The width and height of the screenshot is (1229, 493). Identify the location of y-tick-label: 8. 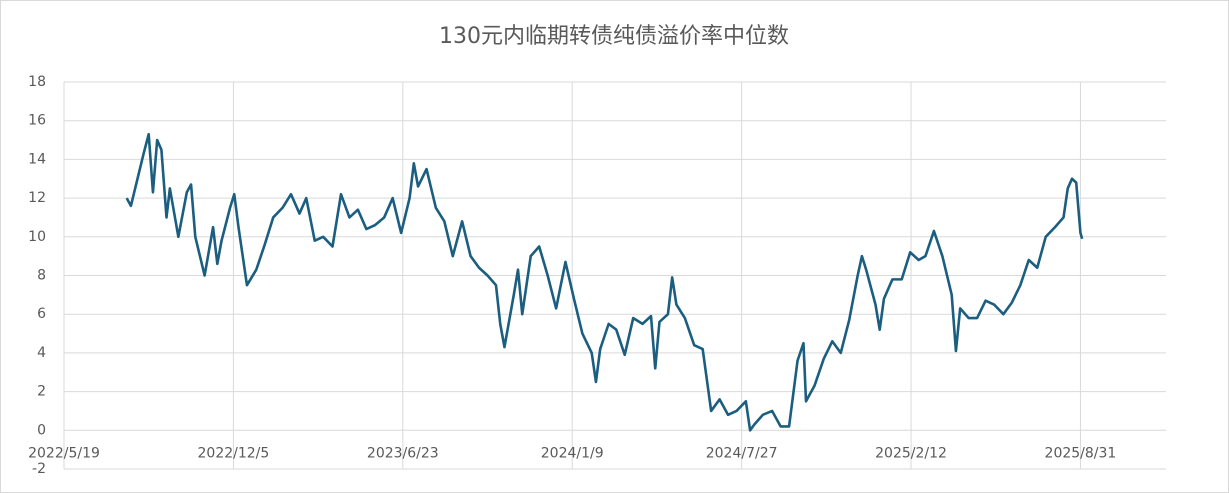
(41, 276).